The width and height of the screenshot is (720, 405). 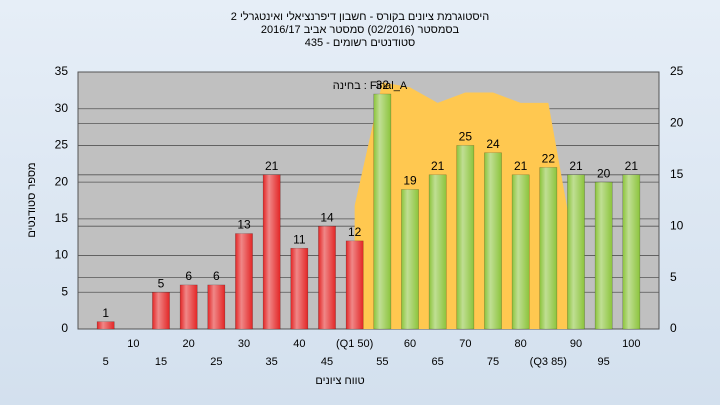 What do you see at coordinates (161, 283) in the screenshot?
I see `value-label: 5` at bounding box center [161, 283].